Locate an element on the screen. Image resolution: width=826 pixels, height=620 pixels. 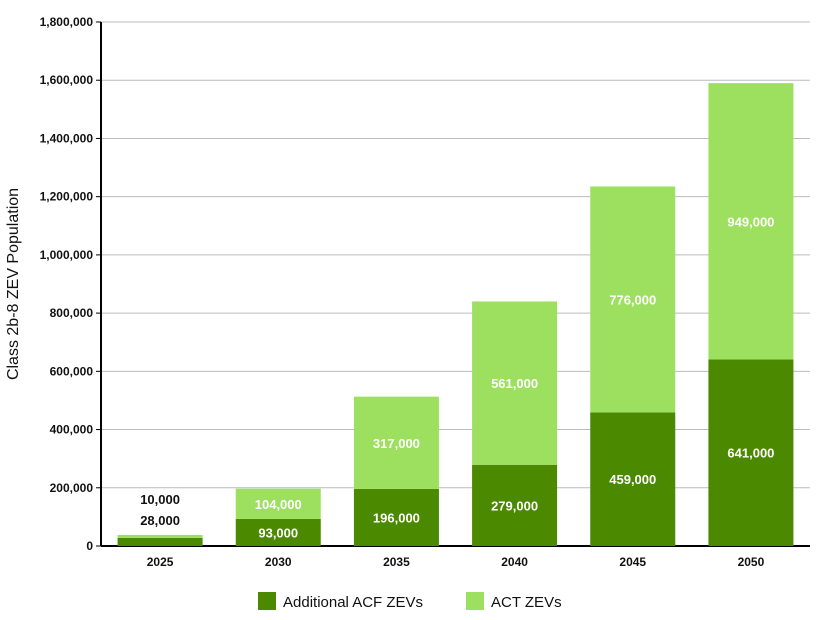
y-tick-label: 800,000 is located at coordinates (72, 313).